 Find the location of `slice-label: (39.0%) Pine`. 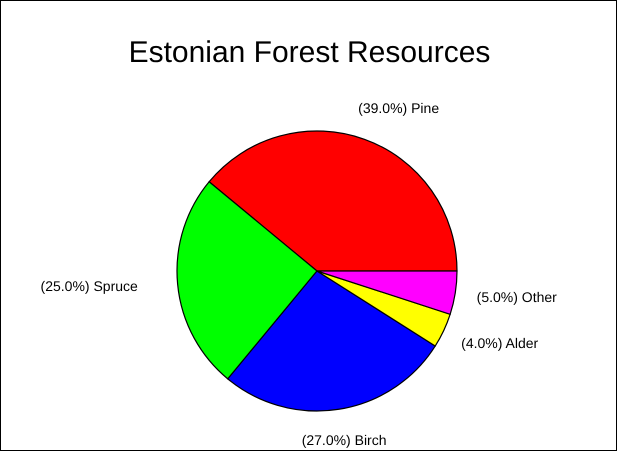

slice-label: (39.0%) Pine is located at coordinates (399, 108).